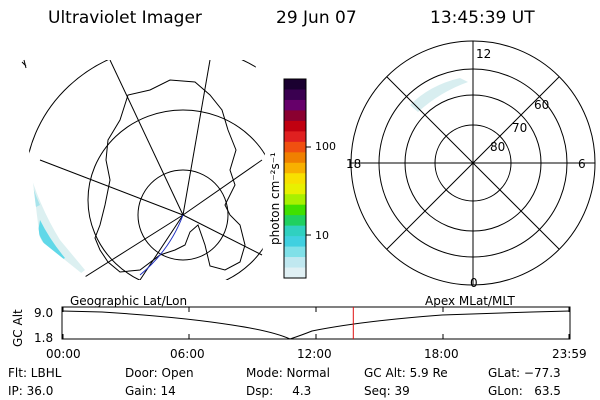  Describe the element at coordinates (35, 373) in the screenshot. I see `filter-info: Flt: LBHL` at that location.